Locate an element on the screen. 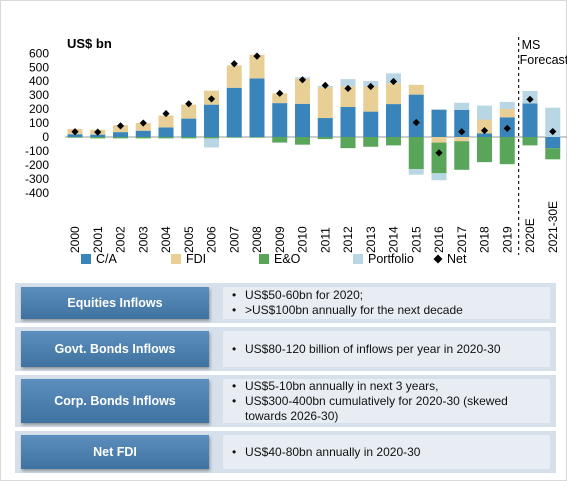 Image resolution: width=567 pixels, height=481 pixels. panel-label: Corp. Bonds Inflows is located at coordinates (115, 401).